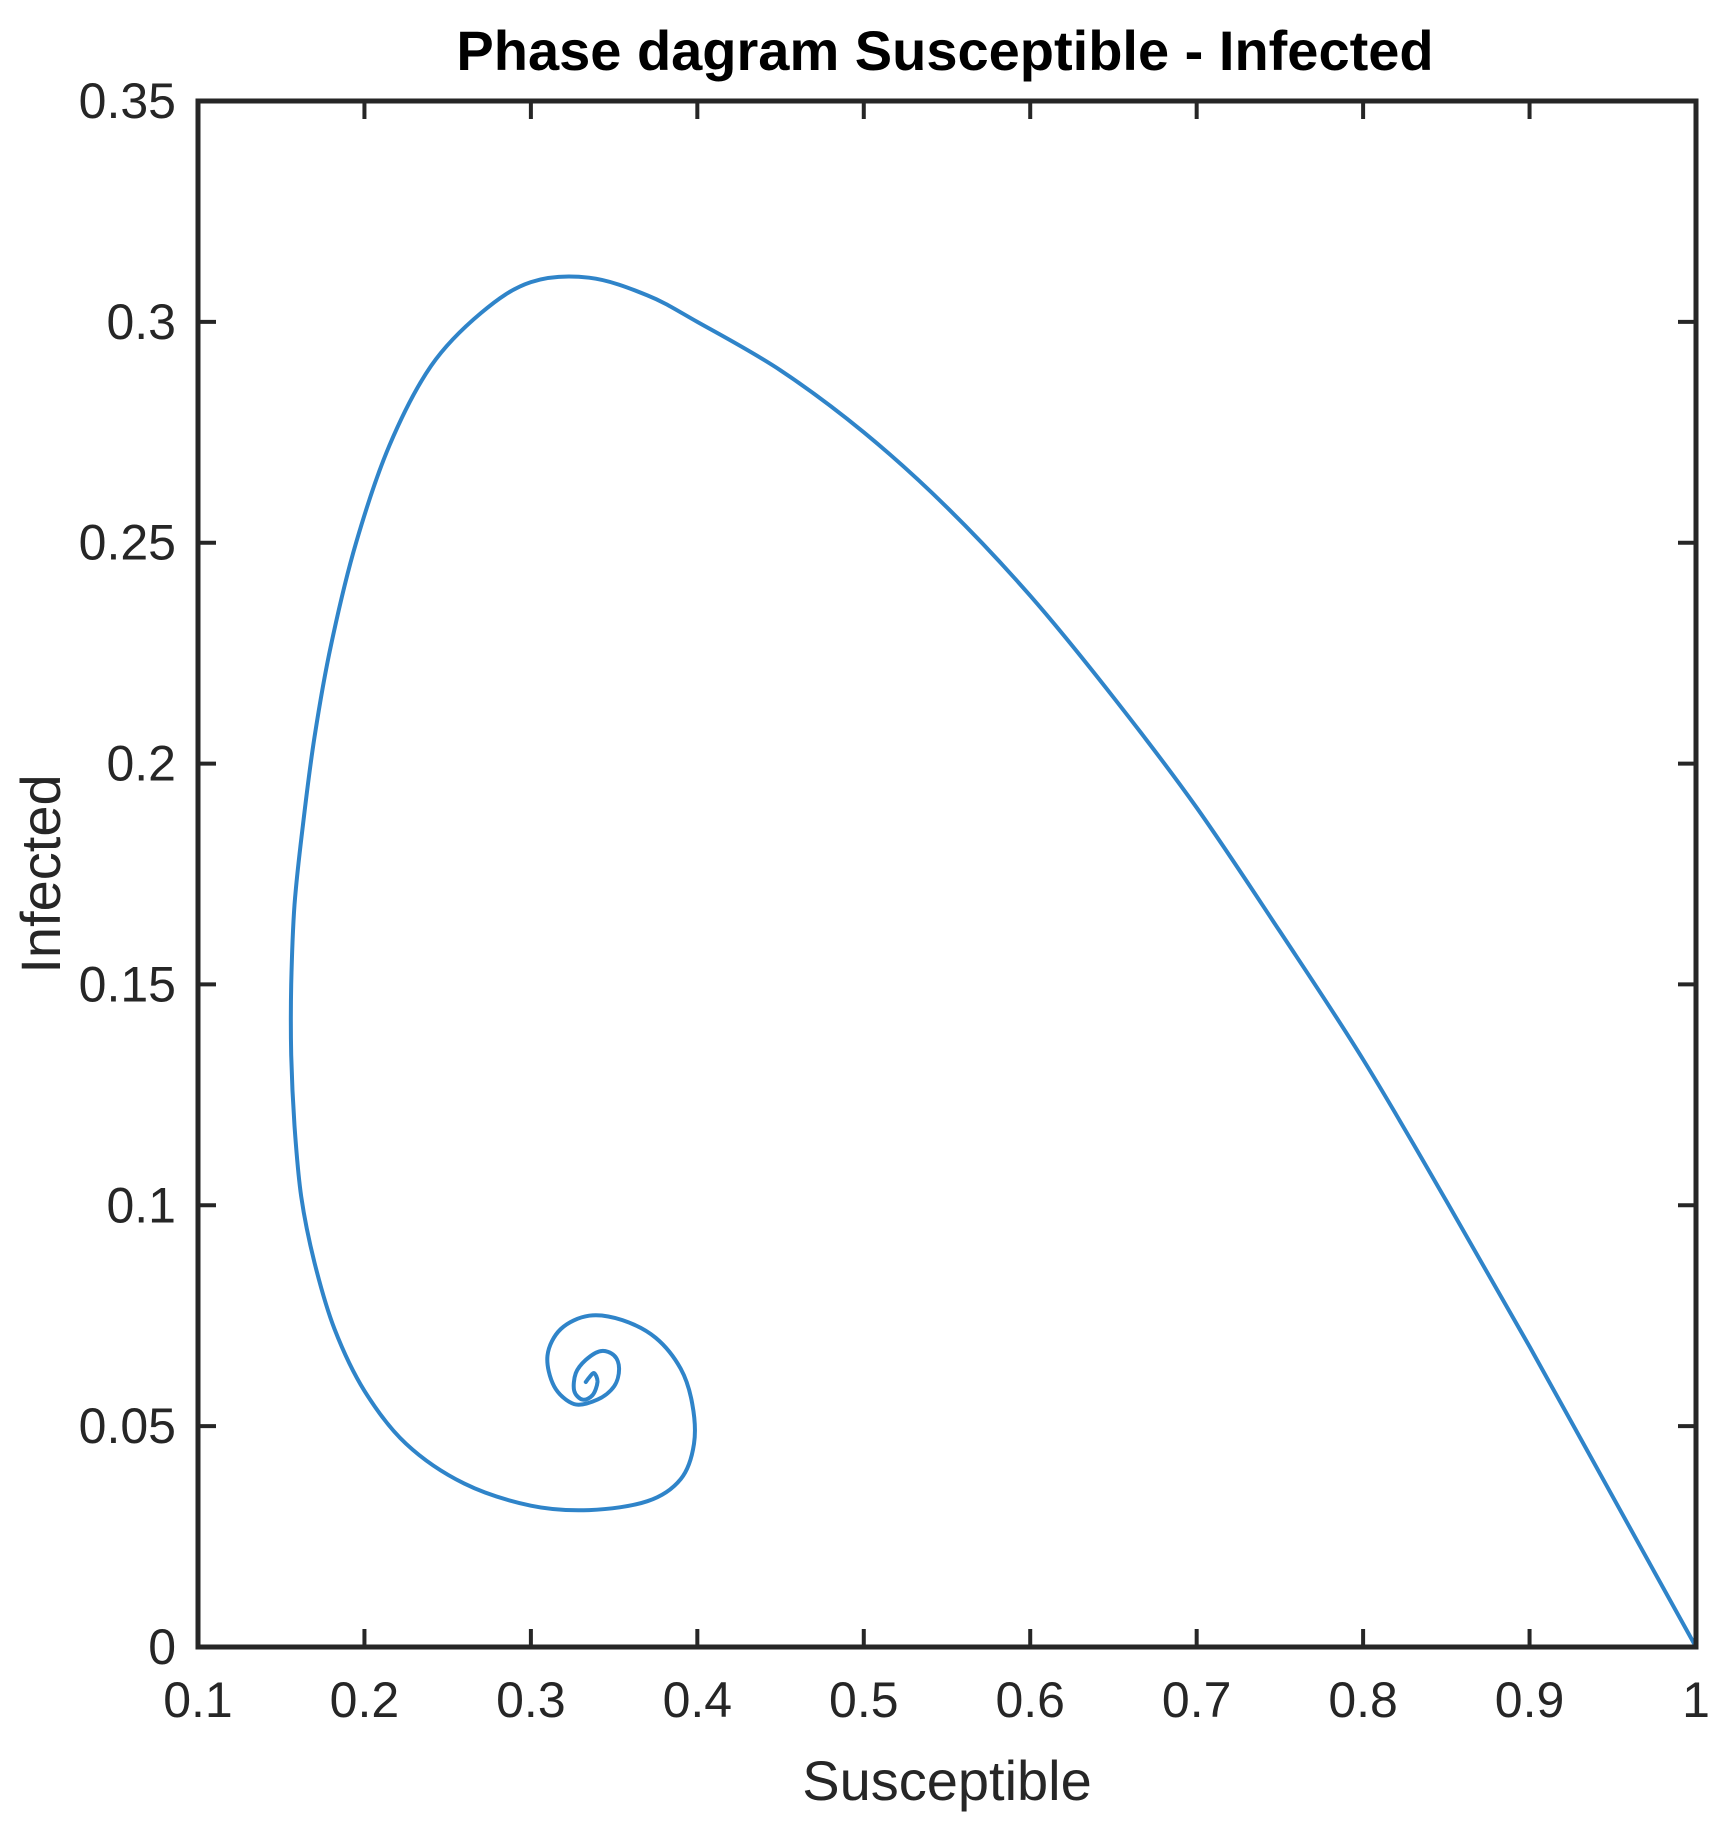  I want to click on y-tick-label: 0.1, so click(141, 1205).